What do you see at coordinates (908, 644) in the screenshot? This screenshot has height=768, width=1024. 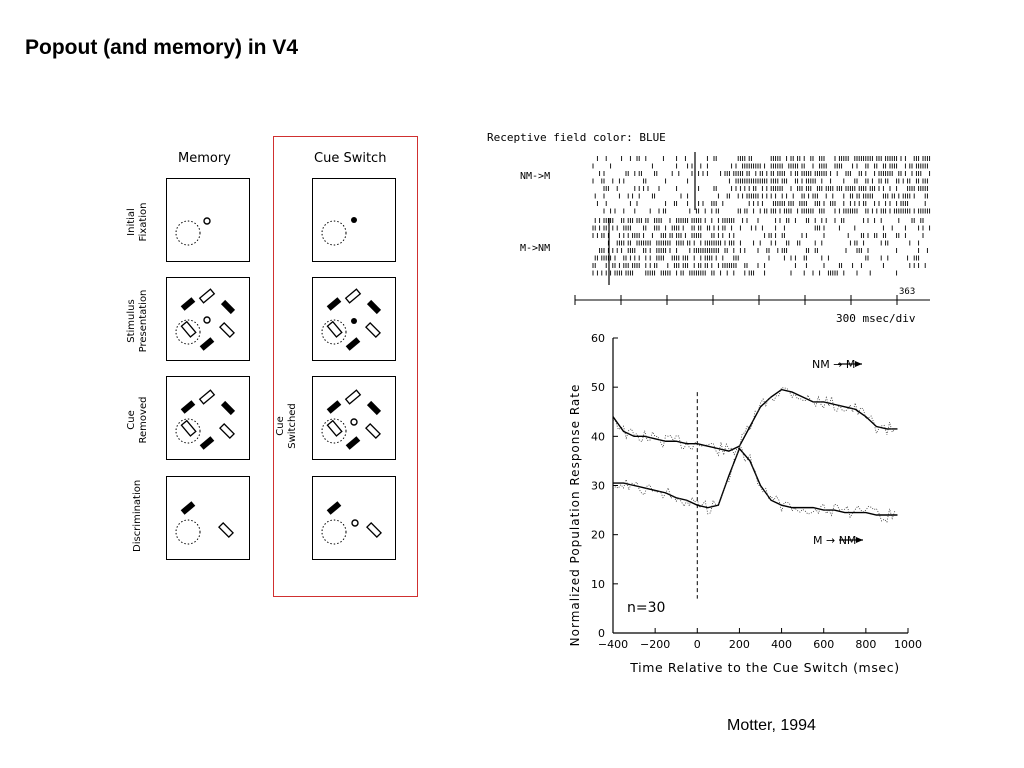 I see `x-tick-label: 1000` at bounding box center [908, 644].